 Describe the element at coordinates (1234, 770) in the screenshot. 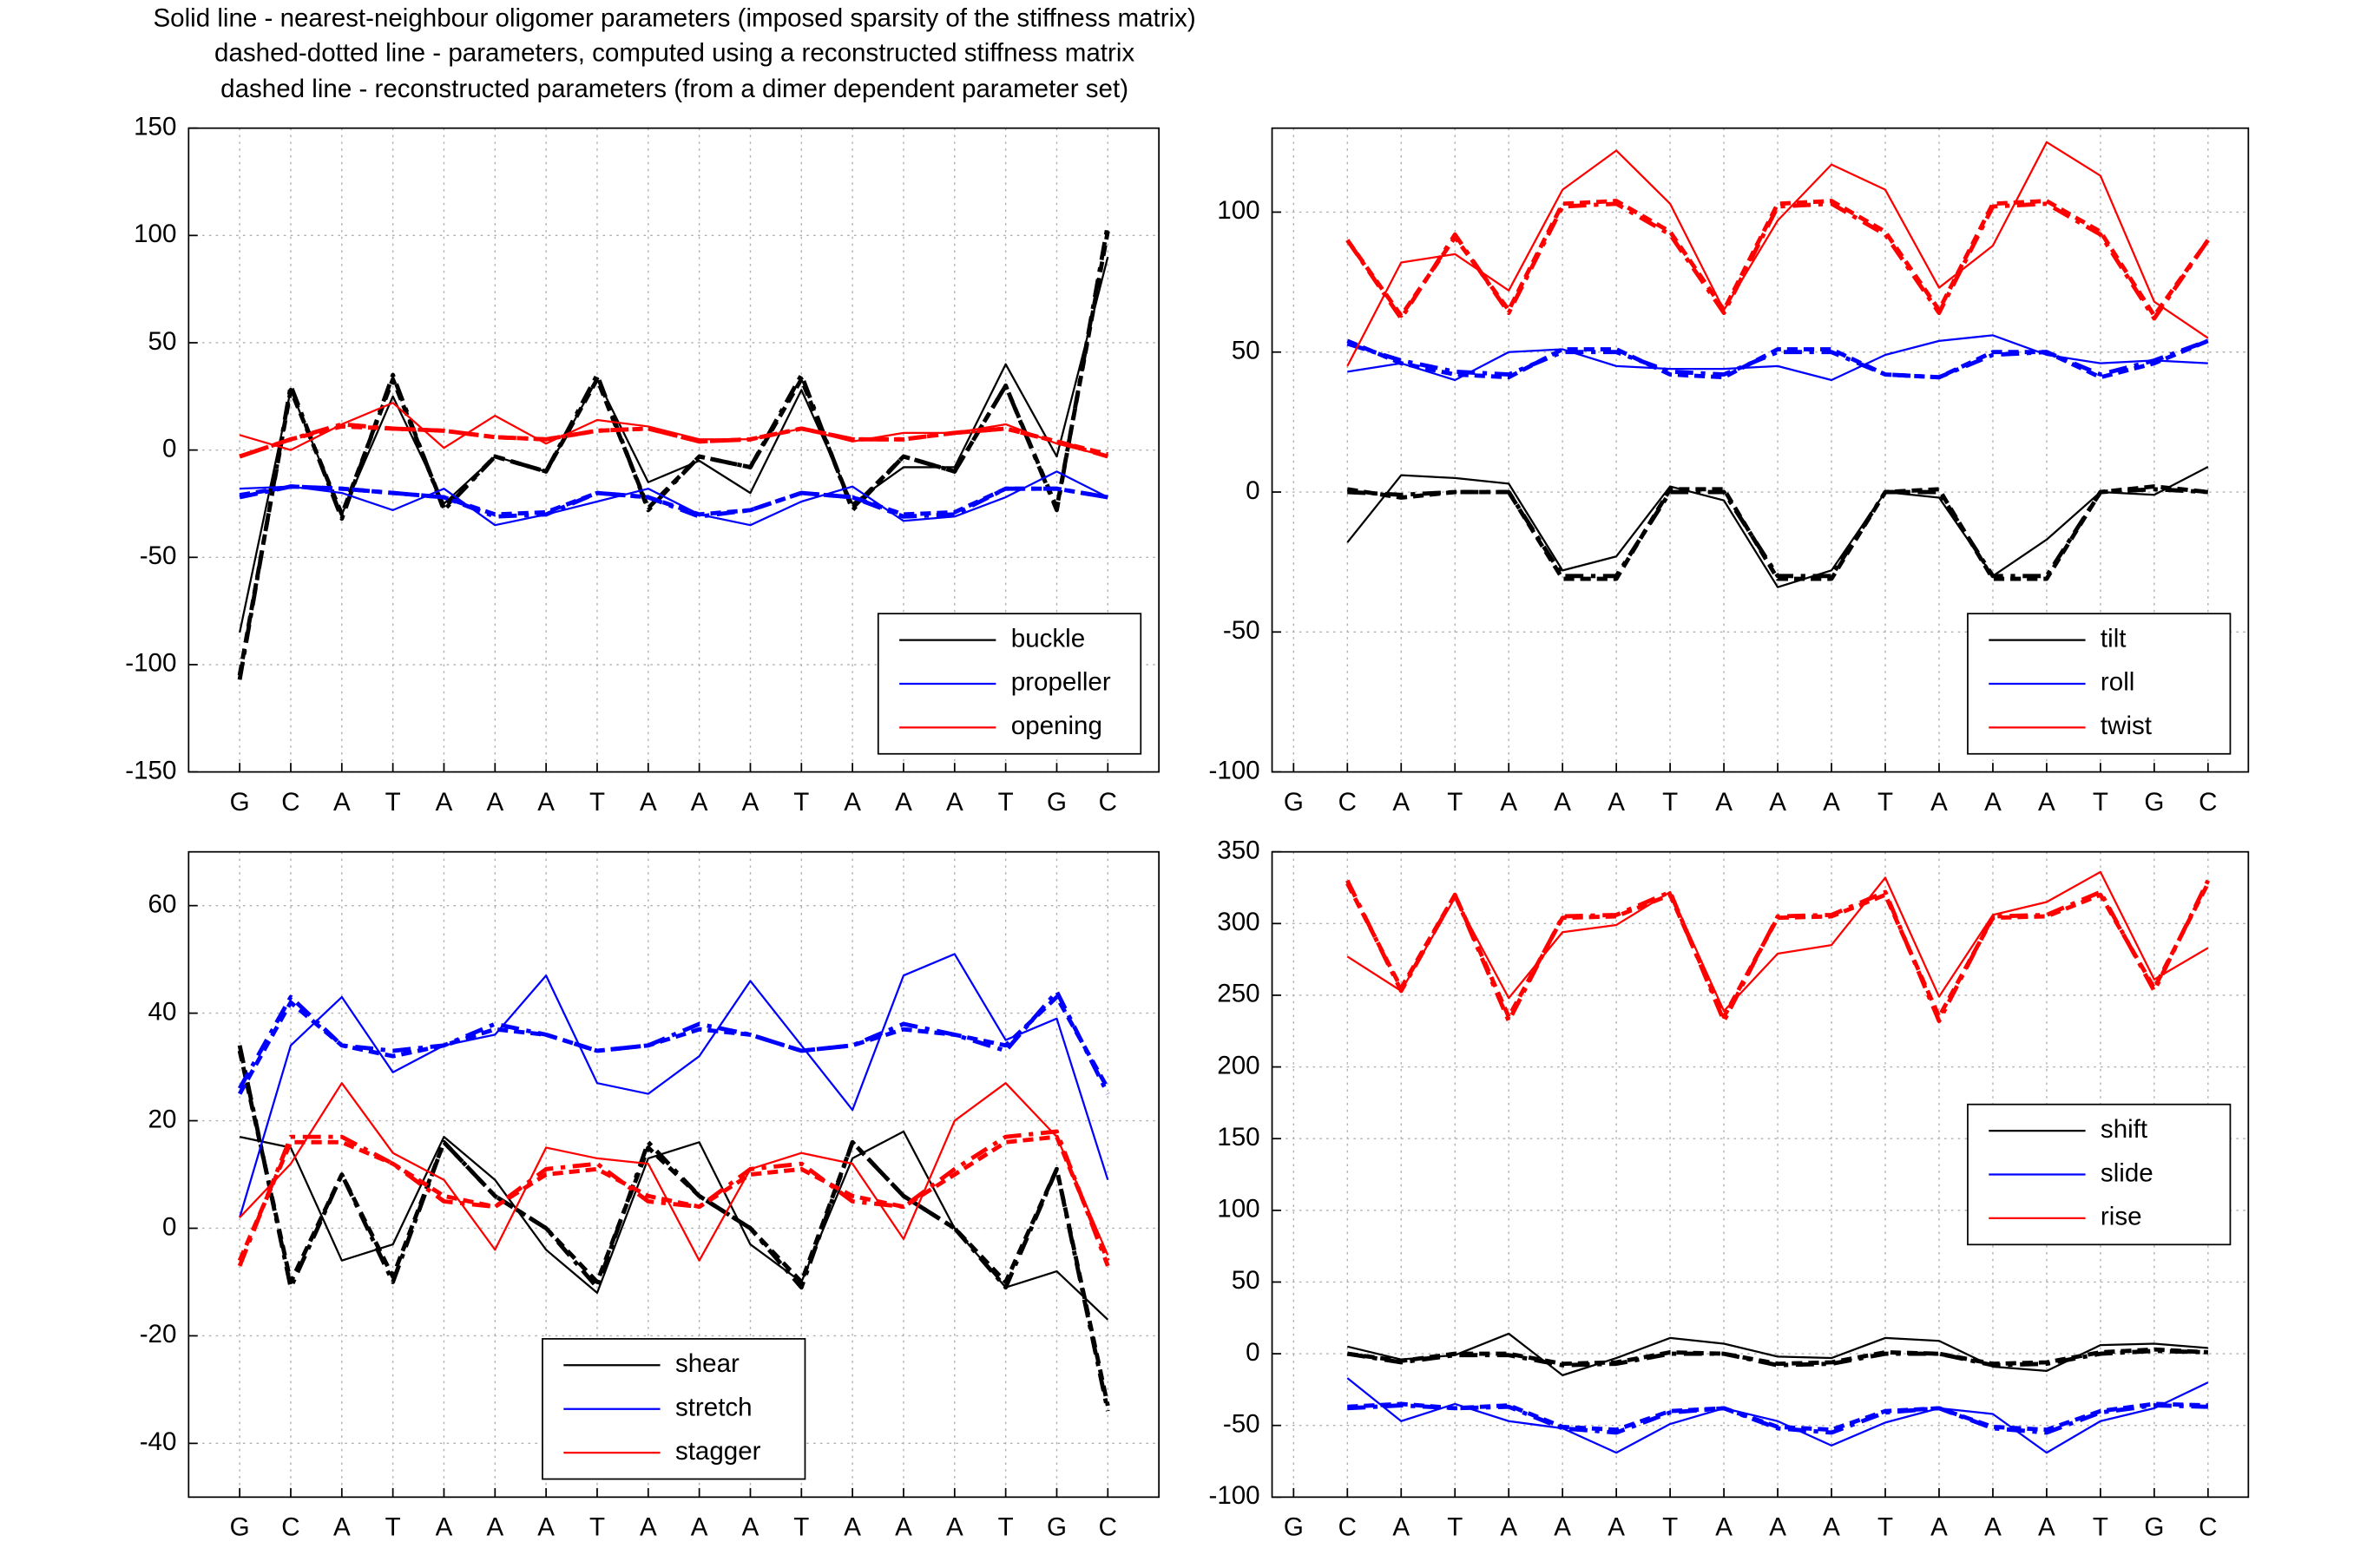

I see `y-tick-label: -100` at that location.